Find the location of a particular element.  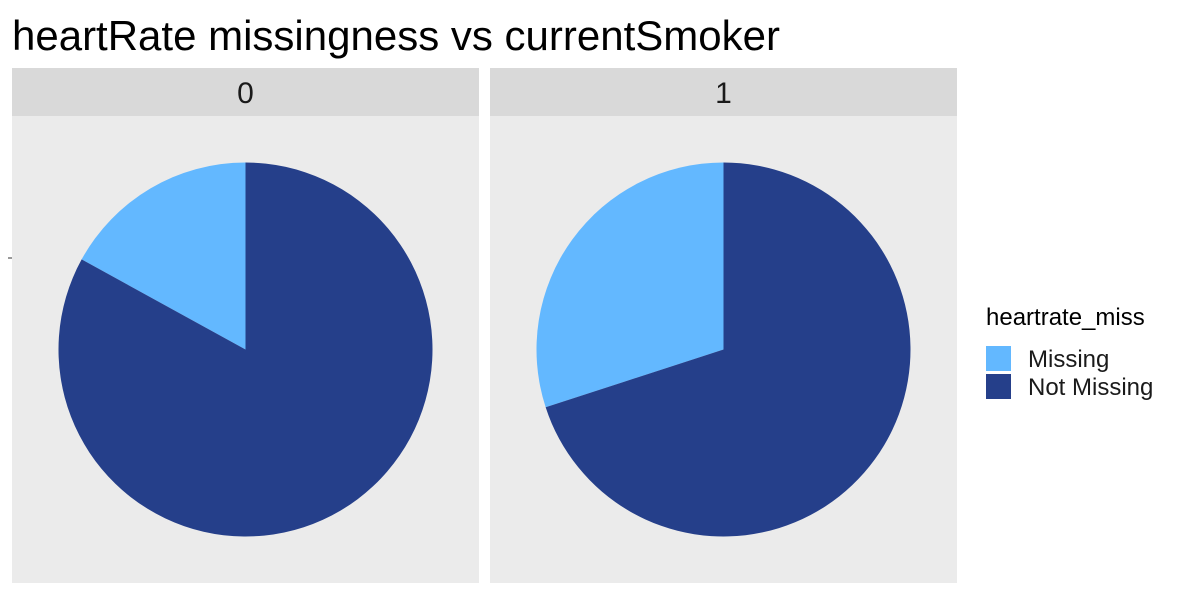

legend-label-not-missing: Not Missing is located at coordinates (1090, 387).